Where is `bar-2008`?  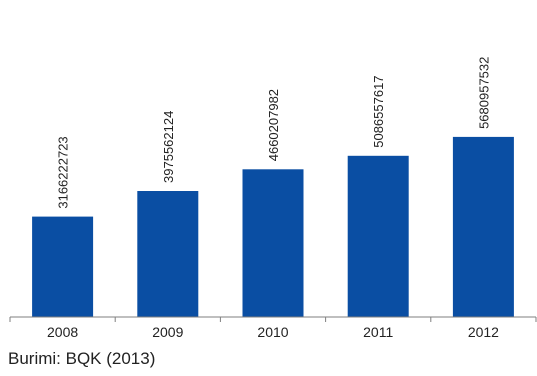 bar-2008 is located at coordinates (63, 266).